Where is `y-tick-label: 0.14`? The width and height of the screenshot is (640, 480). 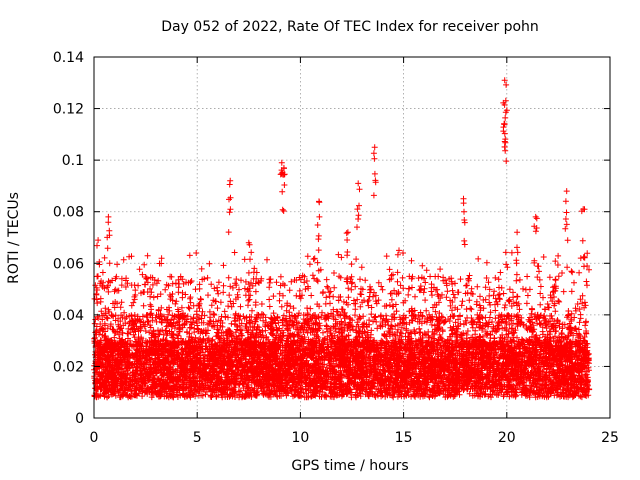 y-tick-label: 0.14 is located at coordinates (68, 58).